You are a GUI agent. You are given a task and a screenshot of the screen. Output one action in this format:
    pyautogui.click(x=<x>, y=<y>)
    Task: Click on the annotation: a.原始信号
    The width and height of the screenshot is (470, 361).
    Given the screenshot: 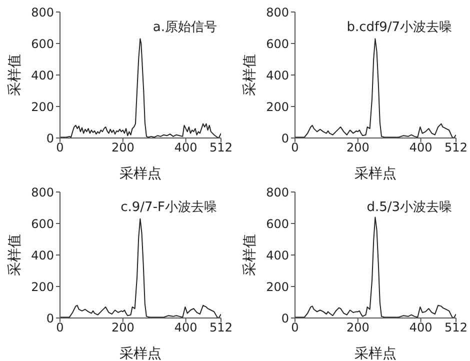 What is the action you would take?
    pyautogui.click(x=184, y=27)
    